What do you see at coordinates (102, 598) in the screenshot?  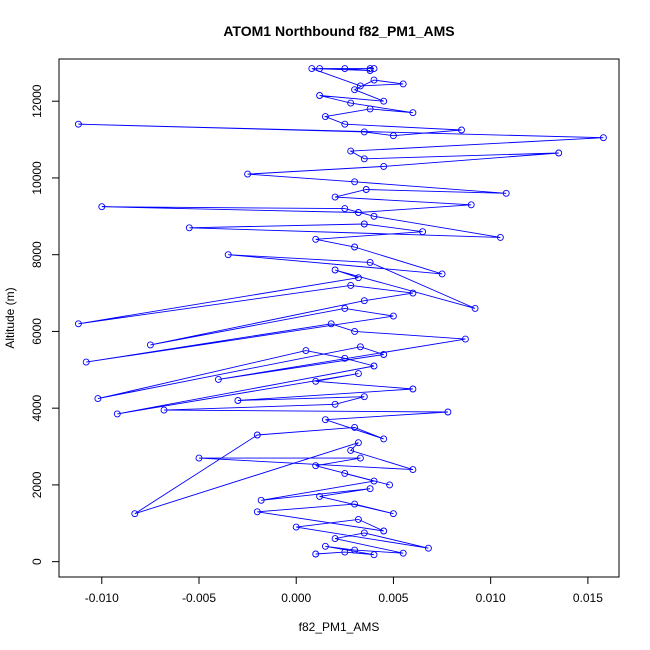 I see `x-tick-label: -0.010` at bounding box center [102, 598].